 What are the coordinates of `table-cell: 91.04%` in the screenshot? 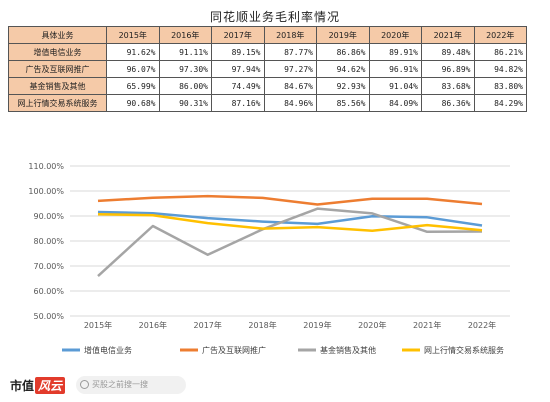 It's located at (395, 86).